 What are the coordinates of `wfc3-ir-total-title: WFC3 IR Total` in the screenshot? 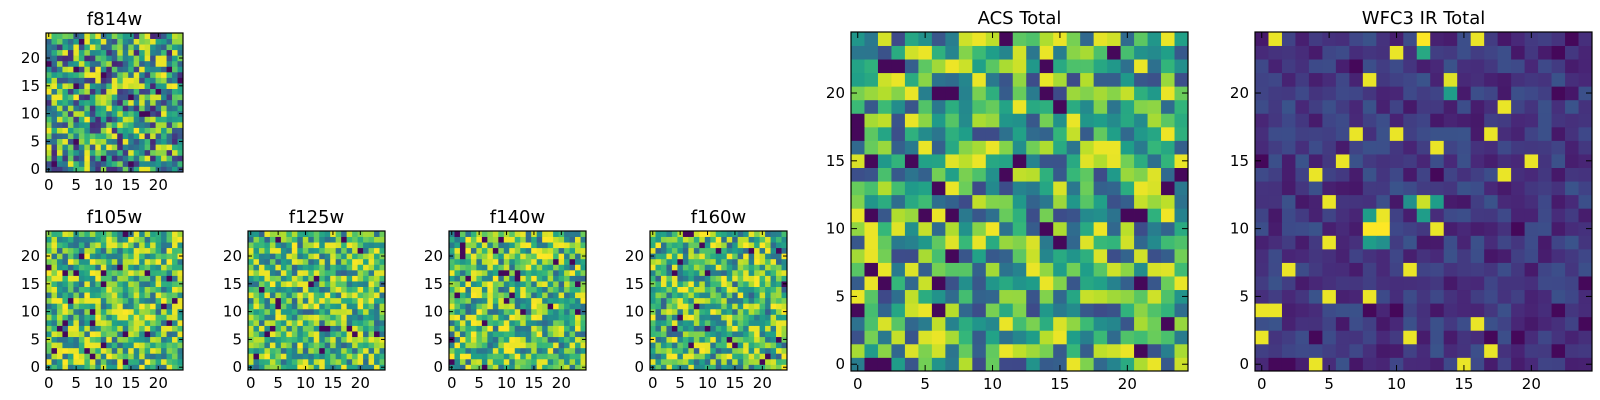 It's located at (1423, 18).